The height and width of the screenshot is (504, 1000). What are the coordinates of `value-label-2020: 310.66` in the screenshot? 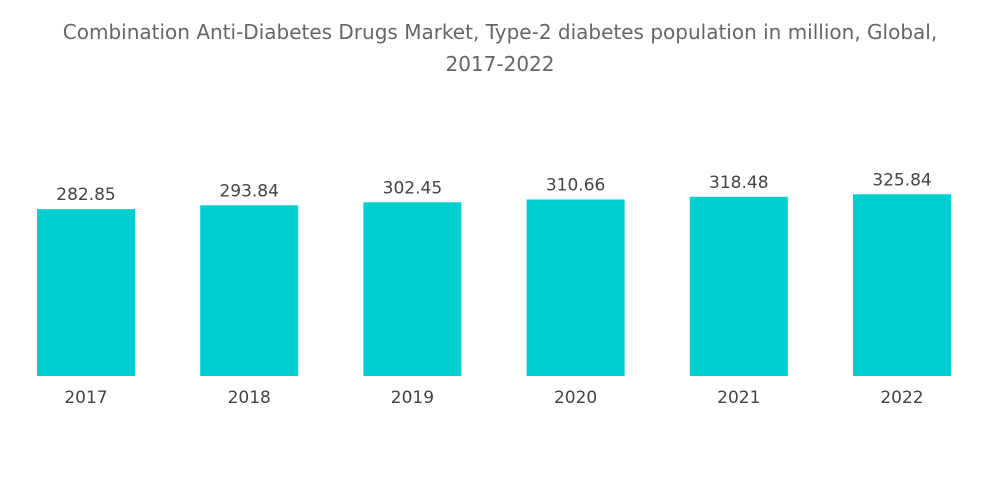 It's located at (575, 186).